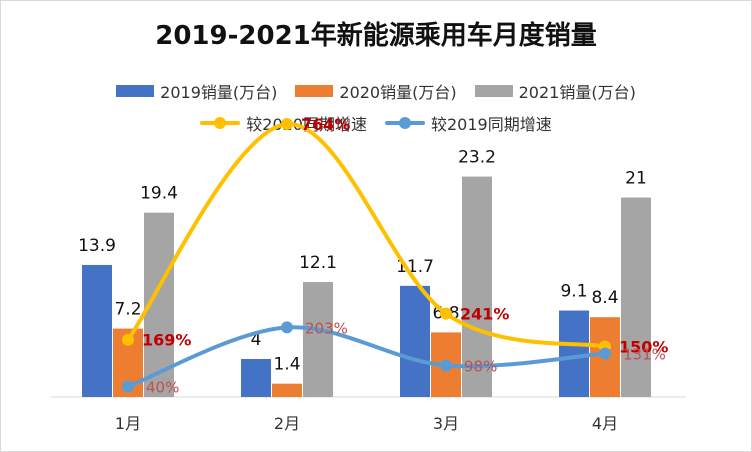 Image resolution: width=752 pixels, height=452 pixels. I want to click on bar-label-1-3: 8.4, so click(604, 298).